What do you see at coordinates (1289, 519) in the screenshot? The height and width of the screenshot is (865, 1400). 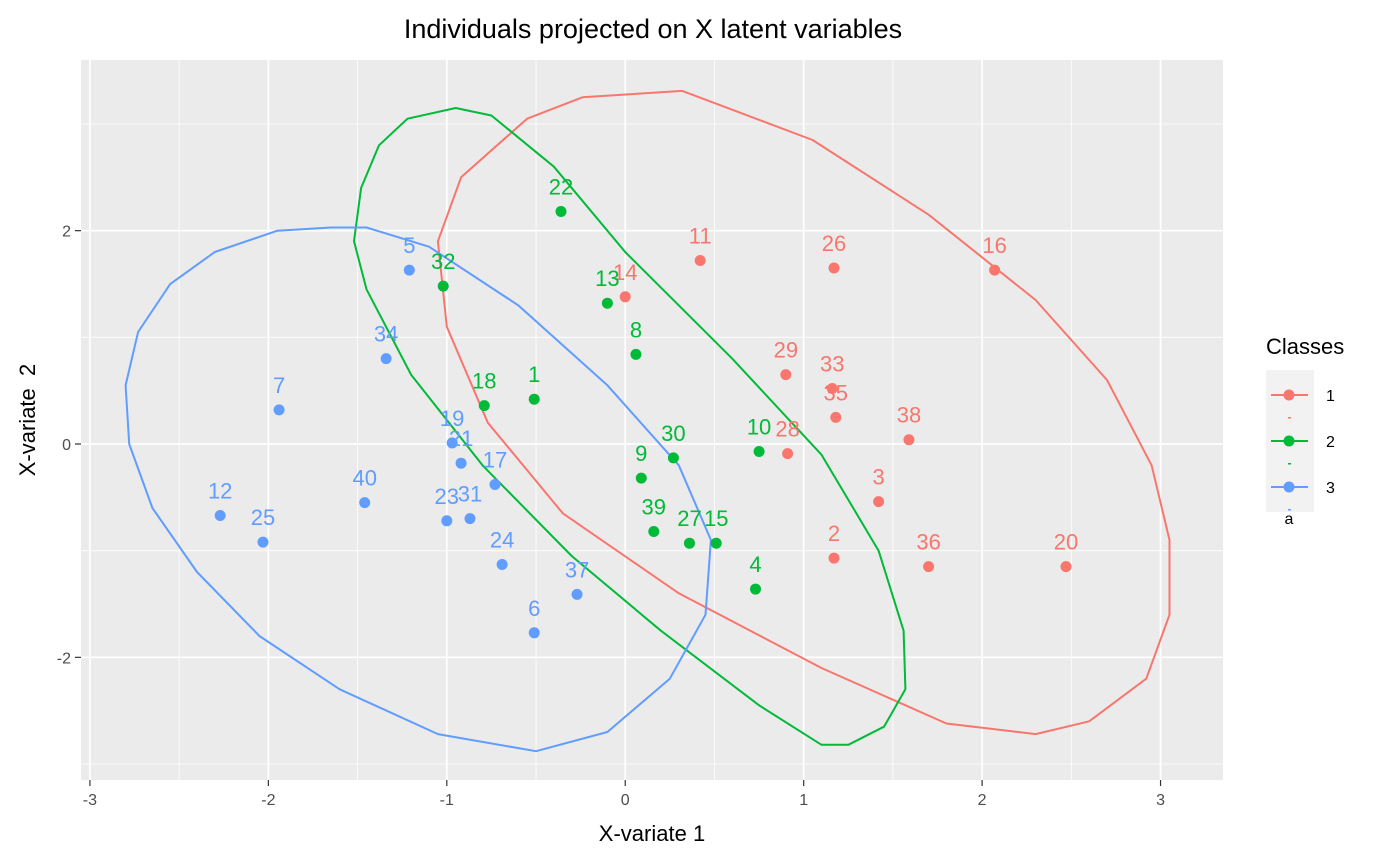 I see `legend-extra-text: a` at bounding box center [1289, 519].